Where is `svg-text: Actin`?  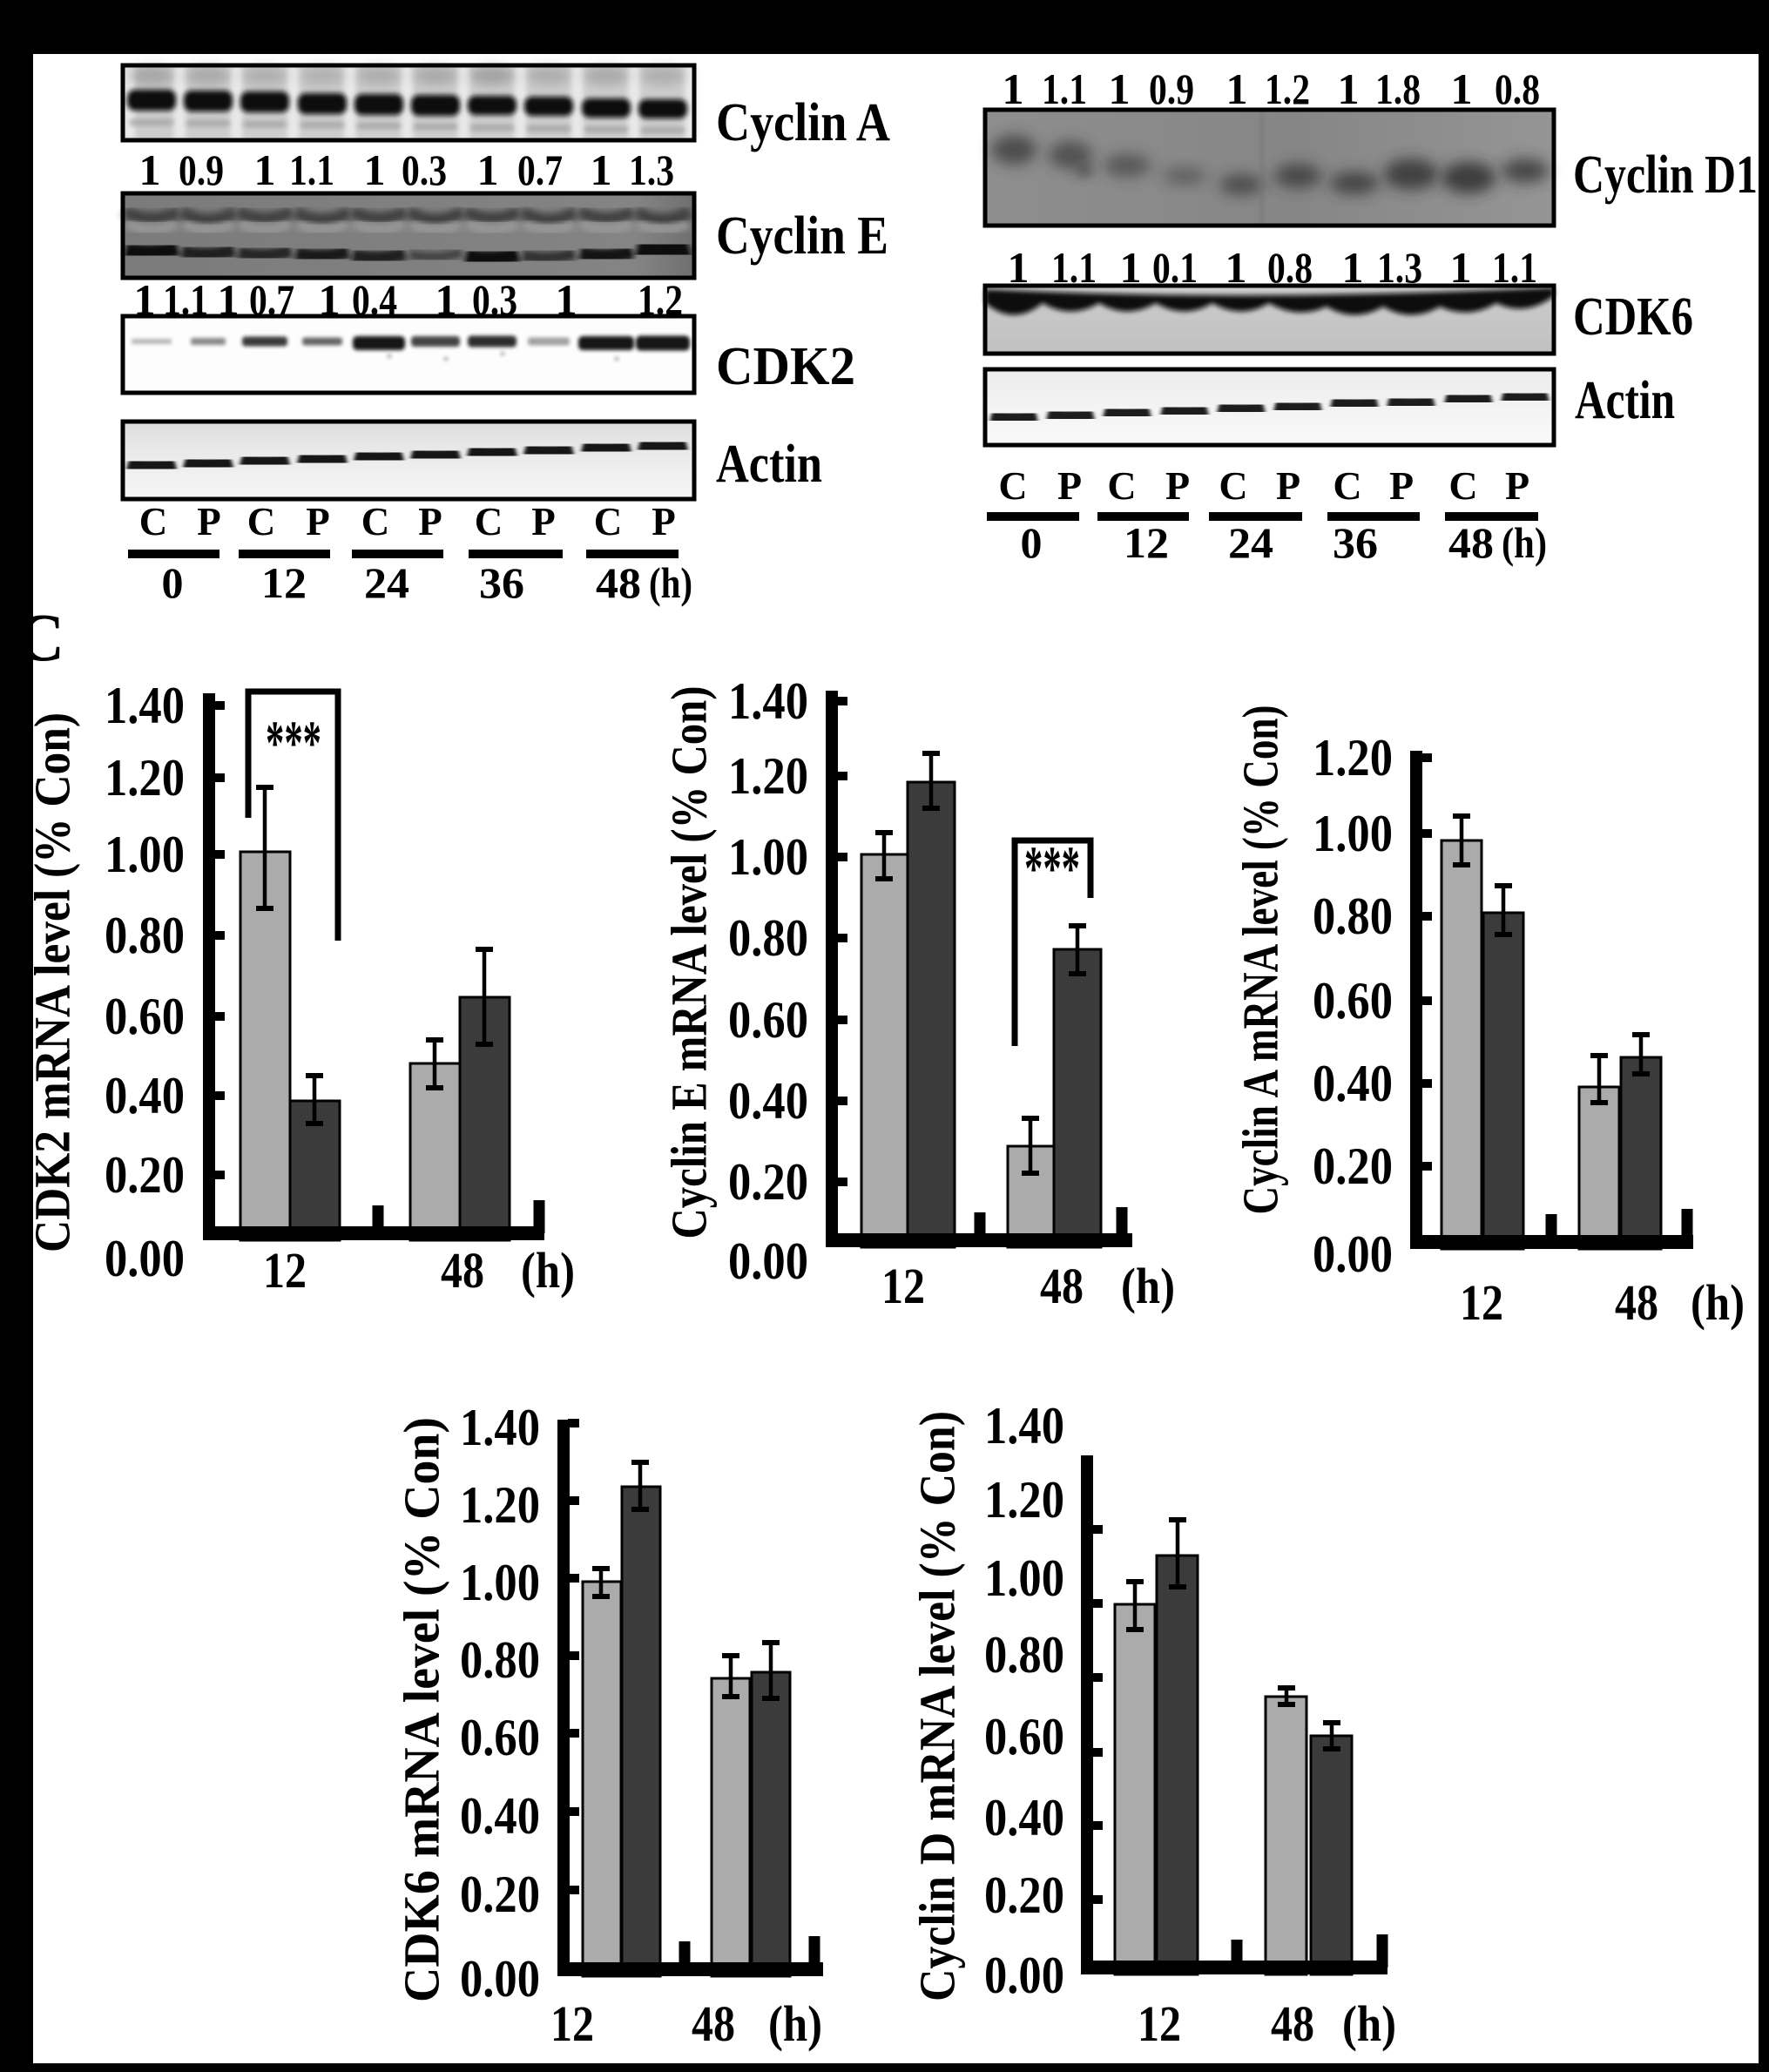 svg-text: Actin is located at coordinates (1625, 400).